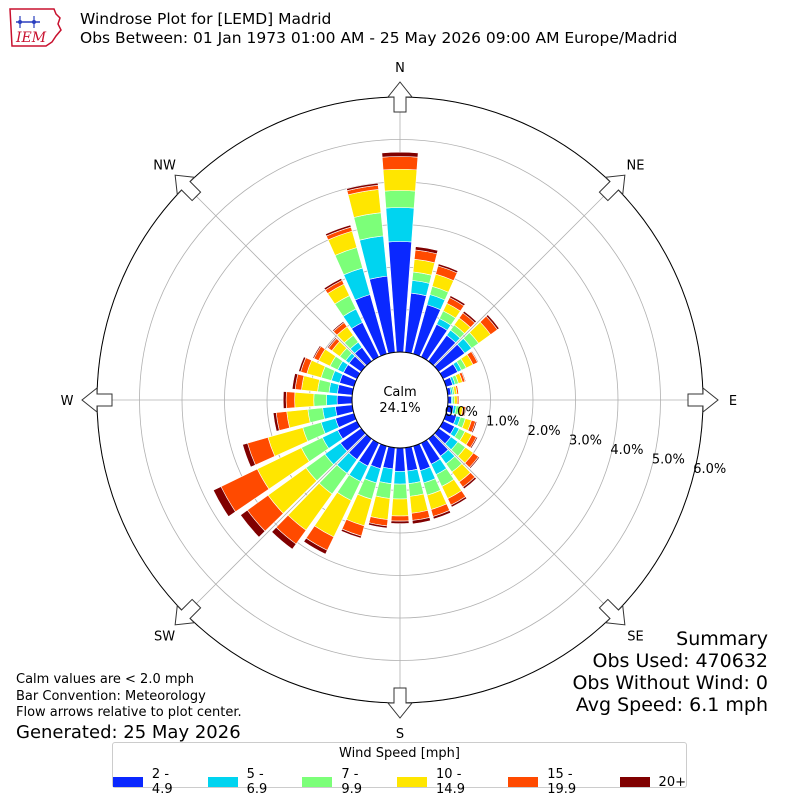 The width and height of the screenshot is (800, 800). I want to click on calm-value: 24.1%, so click(399, 408).